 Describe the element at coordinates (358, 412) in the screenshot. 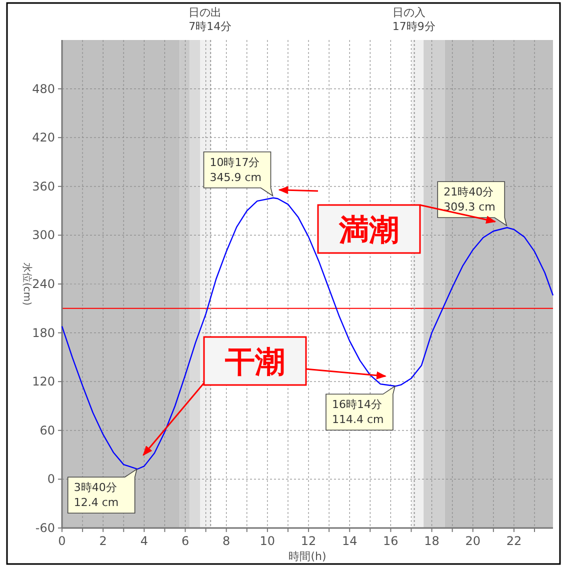

I see `annotation: 16時14分 114.4 cm` at that location.